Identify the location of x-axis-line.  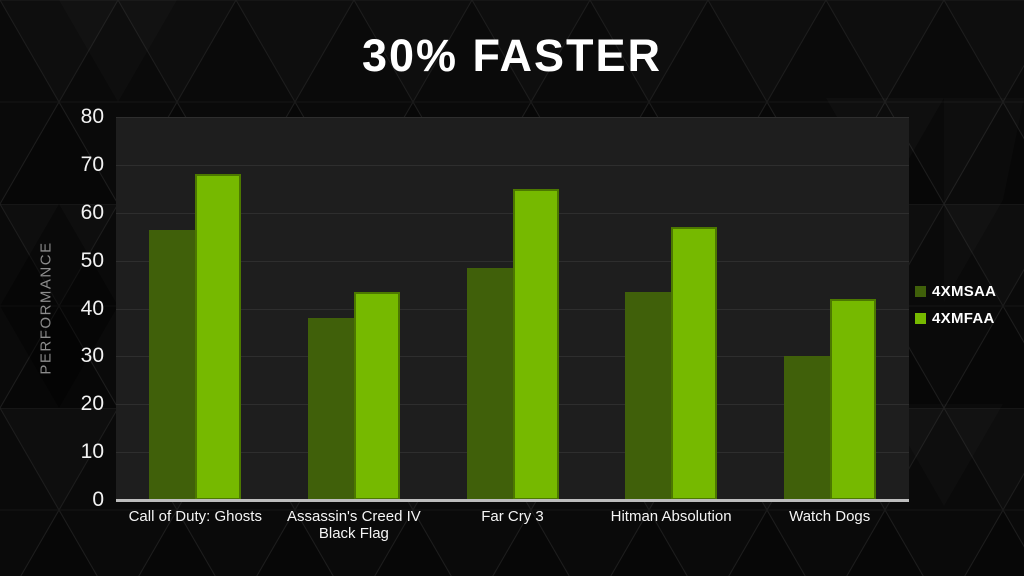
(512, 500).